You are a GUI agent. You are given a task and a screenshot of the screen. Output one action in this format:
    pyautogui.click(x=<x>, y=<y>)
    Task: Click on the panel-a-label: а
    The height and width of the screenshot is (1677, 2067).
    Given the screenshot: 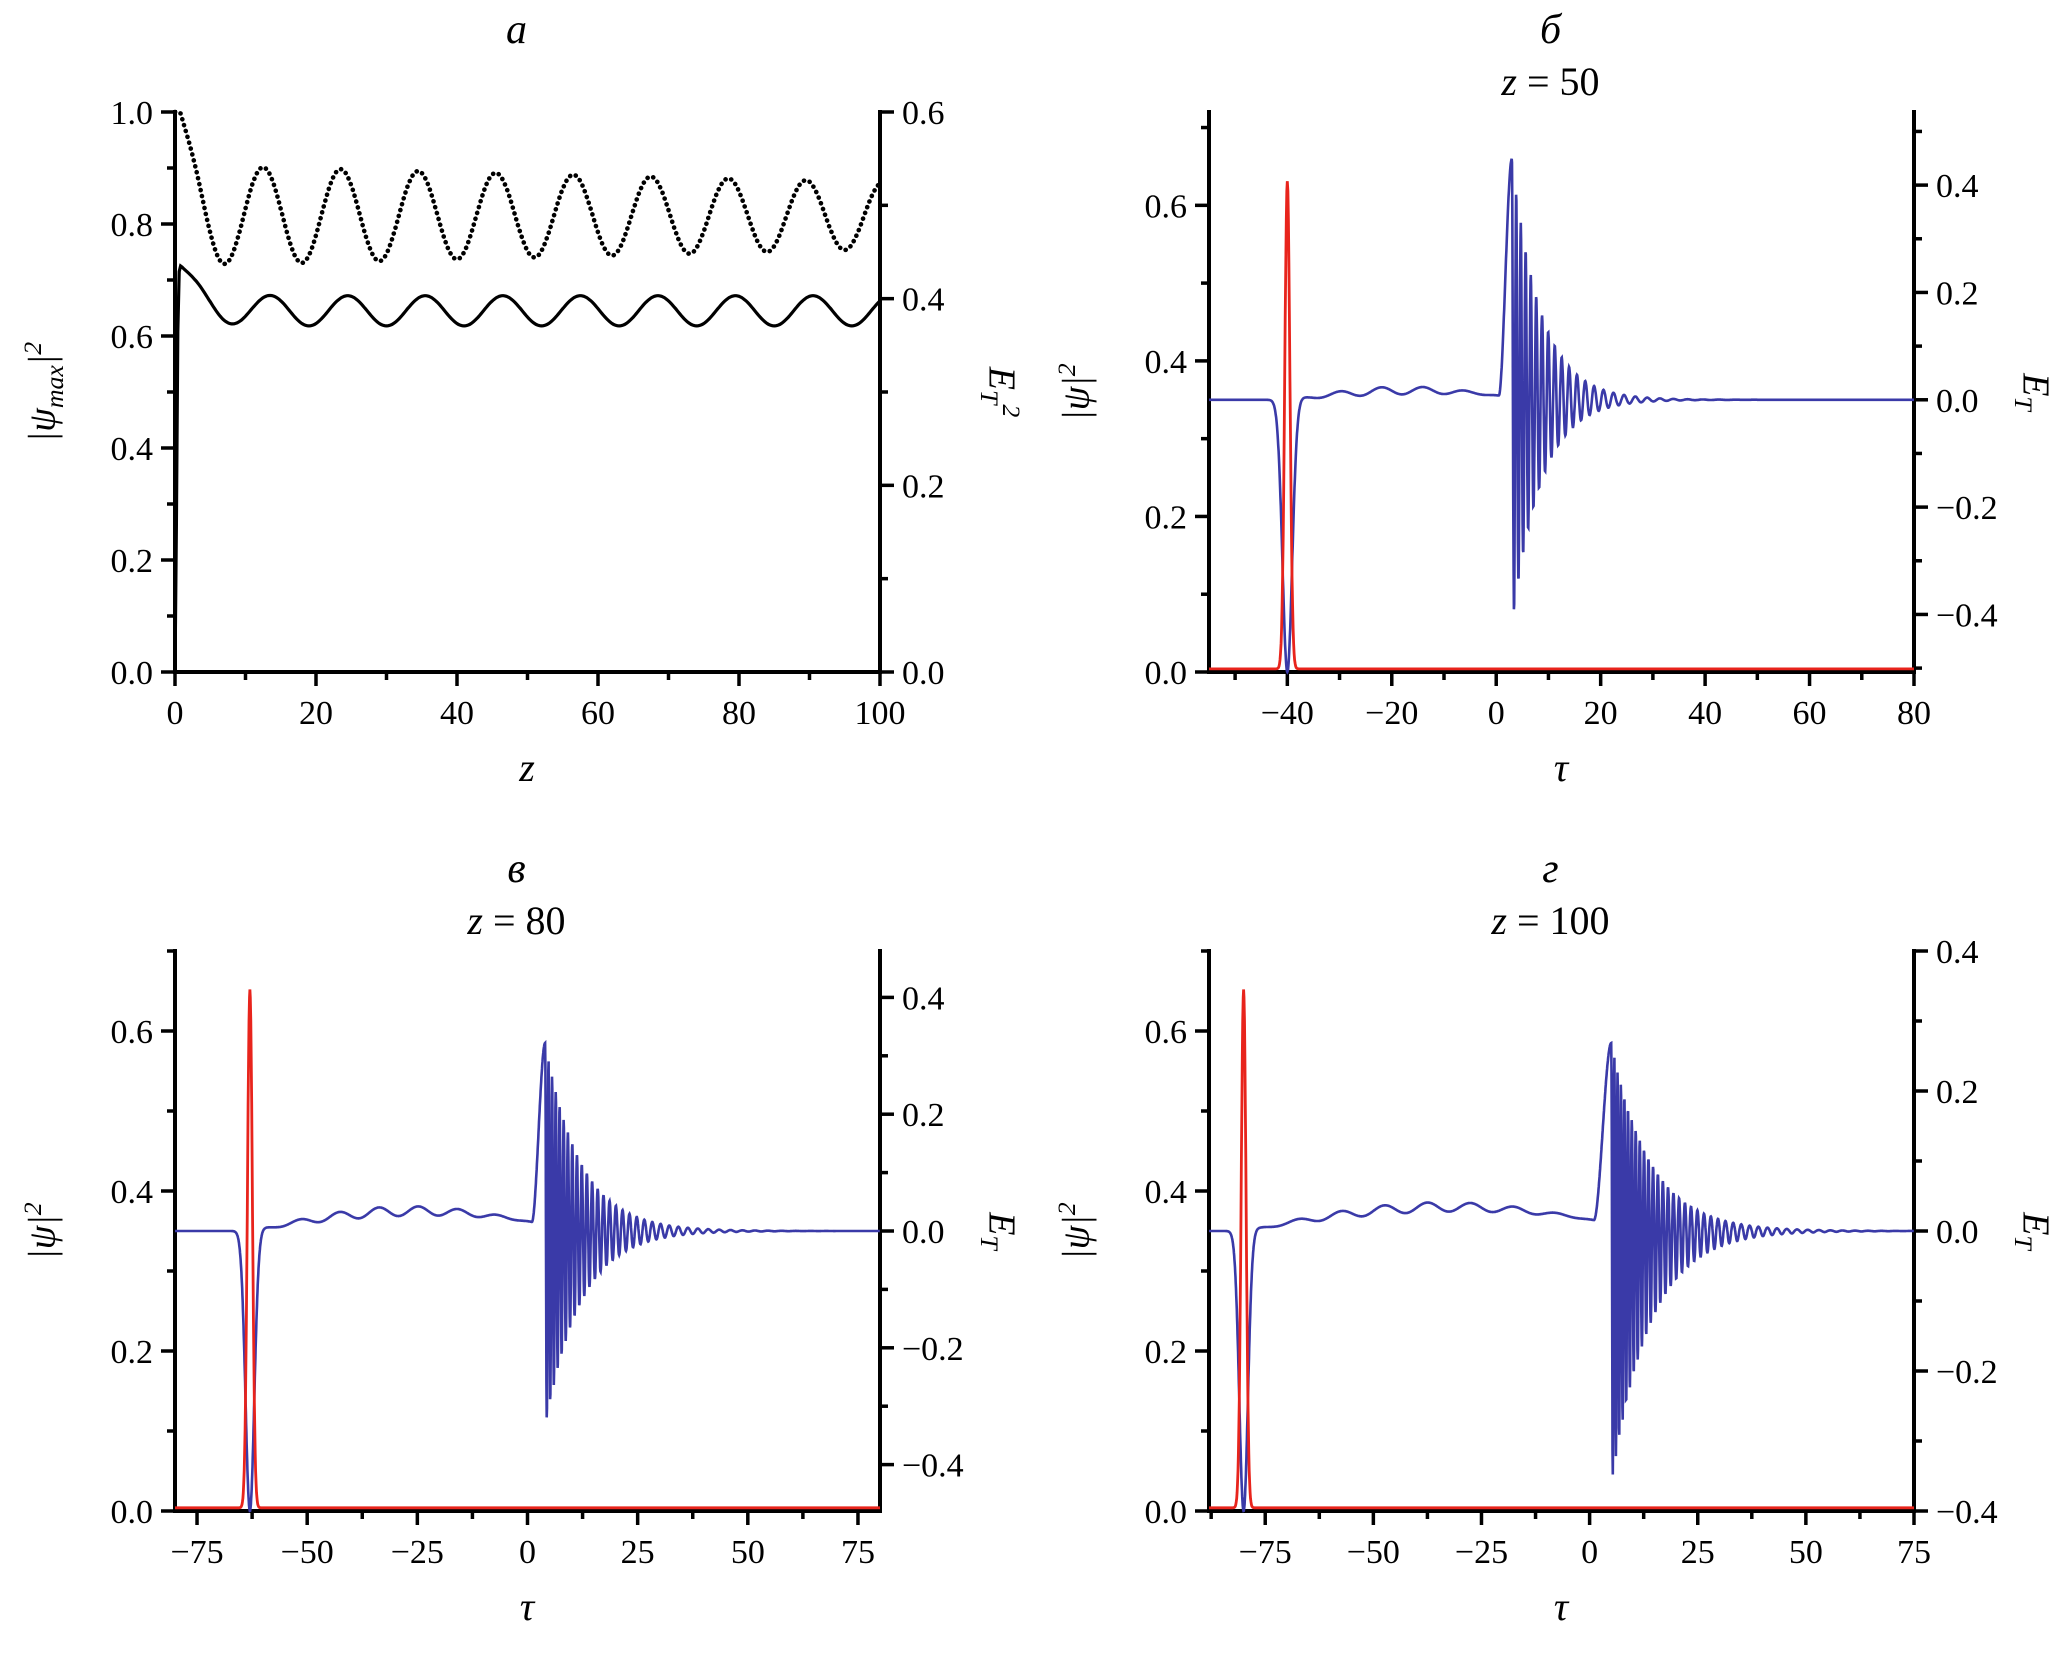 What is the action you would take?
    pyautogui.click(x=516, y=30)
    